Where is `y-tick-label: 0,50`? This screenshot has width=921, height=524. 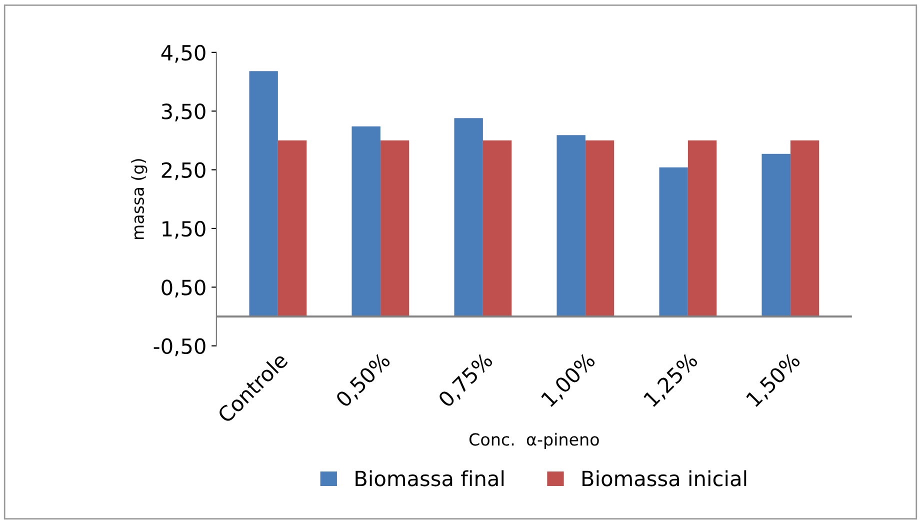
y-tick-label: 0,50 is located at coordinates (184, 289).